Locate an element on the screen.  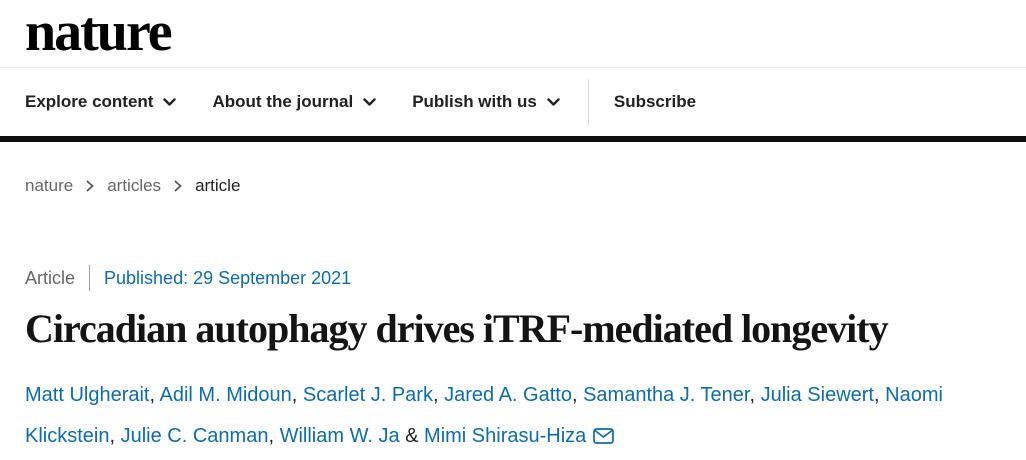
author-link: Samantha J. Tener is located at coordinates (666, 395).